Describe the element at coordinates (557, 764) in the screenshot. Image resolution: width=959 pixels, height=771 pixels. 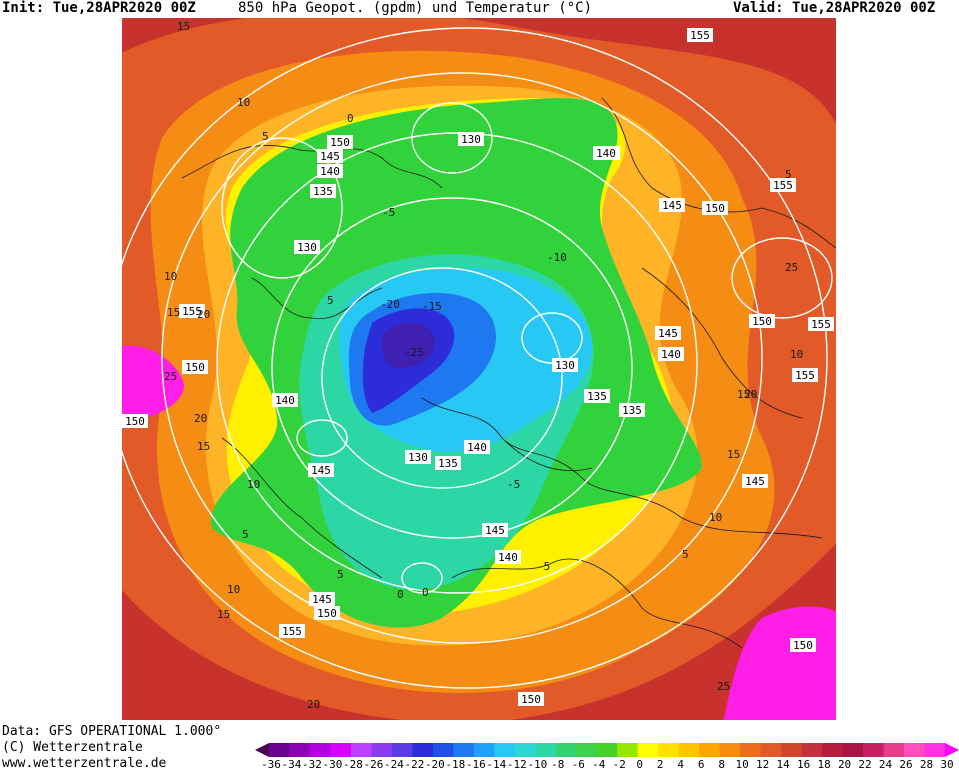
I see `legend-tick-label: -8` at that location.